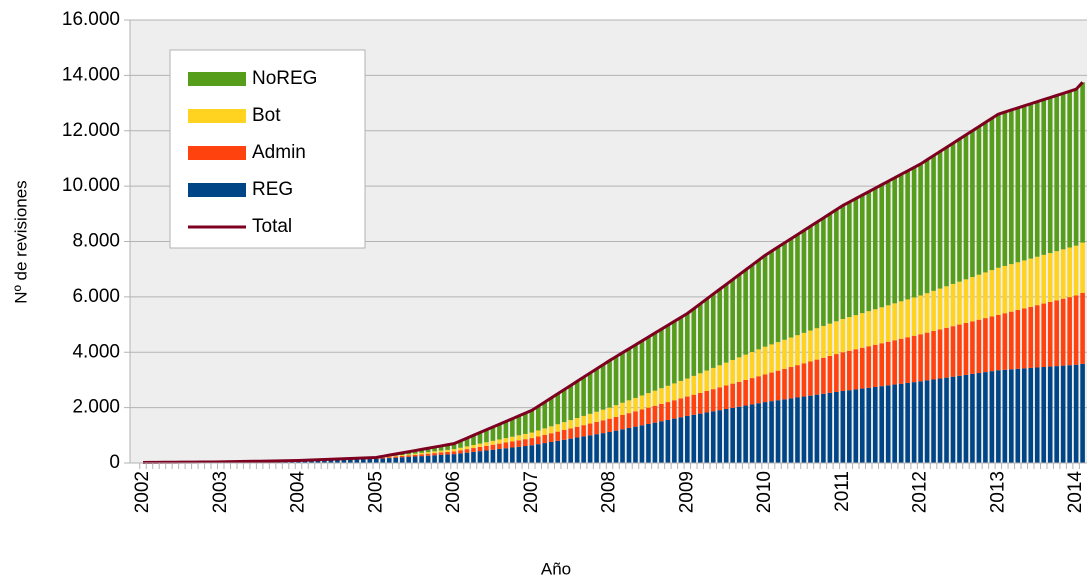  I want to click on x-tick-label: 2006, so click(453, 492).